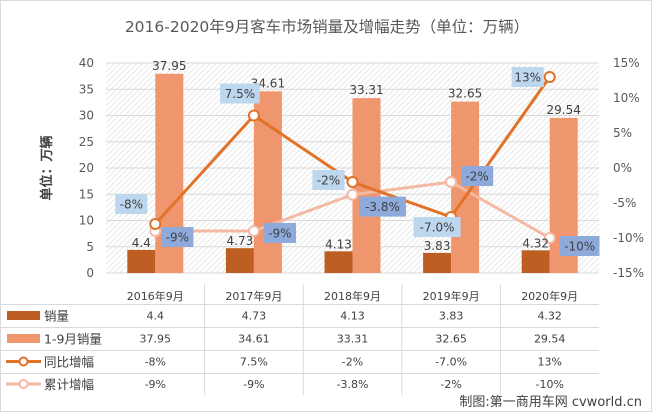 The image size is (652, 413). Describe the element at coordinates (535, 243) in the screenshot. I see `data-label-monthly-sales: 4.32` at that location.